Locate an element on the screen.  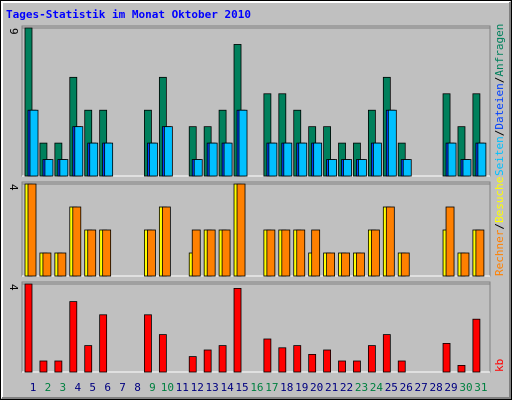
x-tick-label: 16 is located at coordinates (256, 387).